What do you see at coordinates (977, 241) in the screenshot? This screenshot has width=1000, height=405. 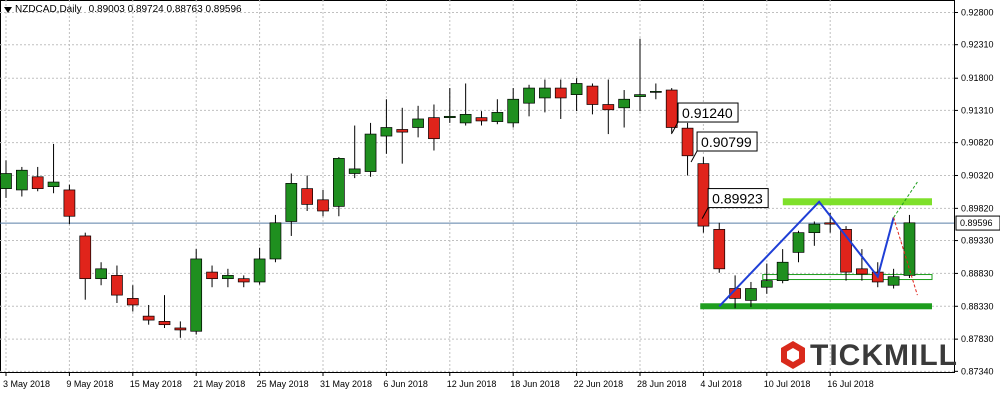 I see `y-tick-label: 0.89330` at bounding box center [977, 241].